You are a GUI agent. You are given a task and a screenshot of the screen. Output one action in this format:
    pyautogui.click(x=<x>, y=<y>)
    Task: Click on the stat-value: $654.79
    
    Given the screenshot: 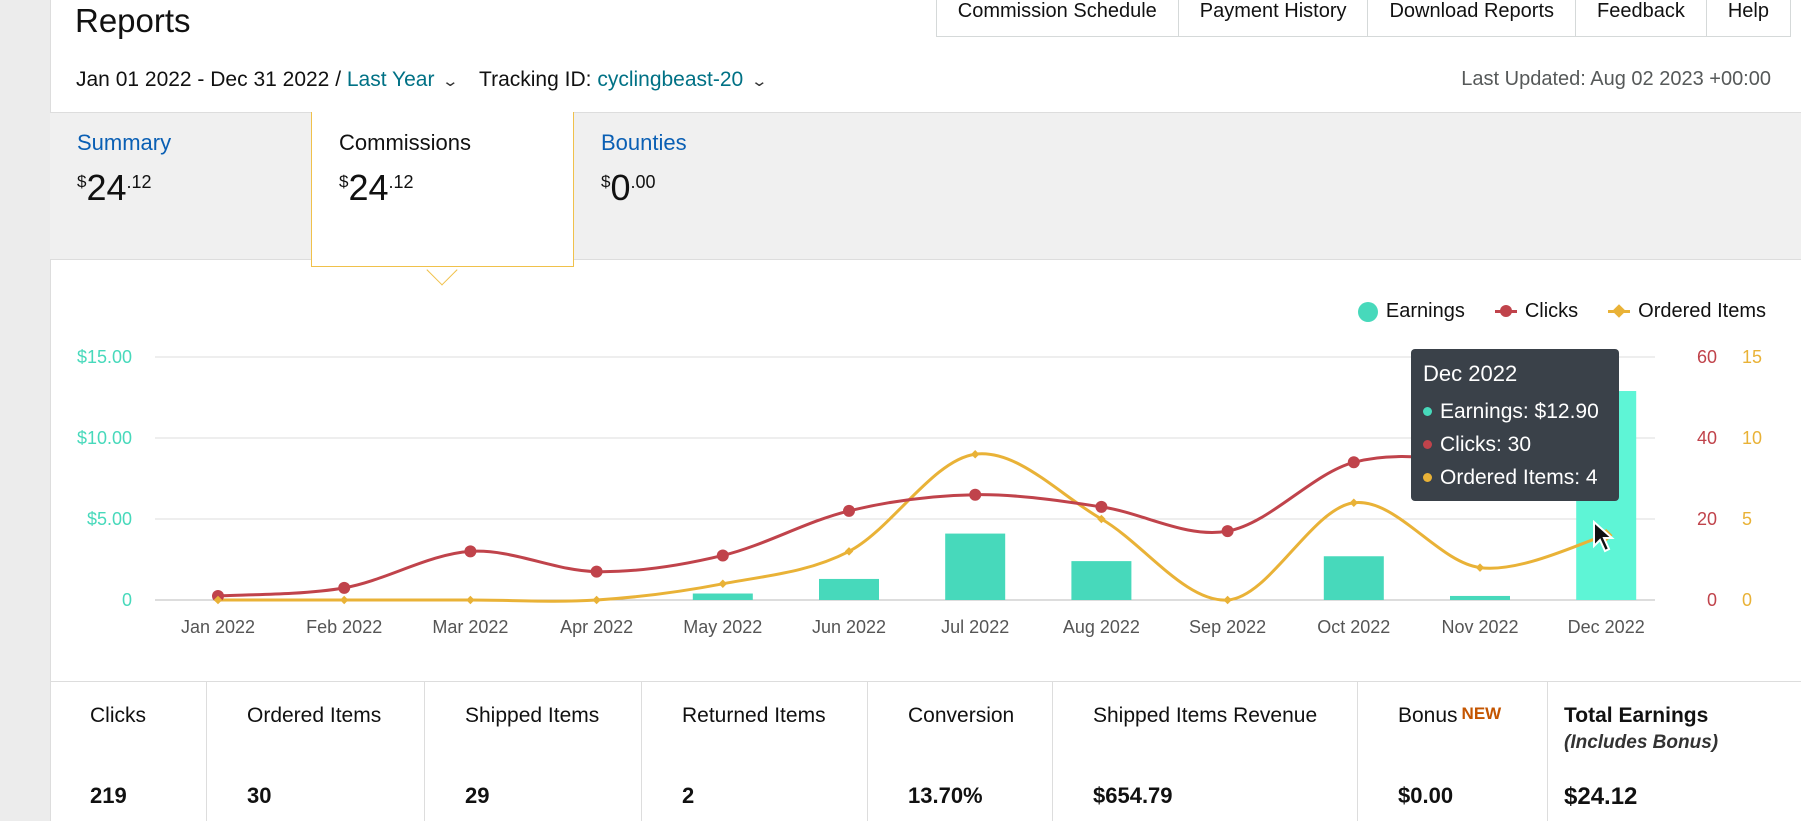 What is the action you would take?
    pyautogui.click(x=1133, y=795)
    